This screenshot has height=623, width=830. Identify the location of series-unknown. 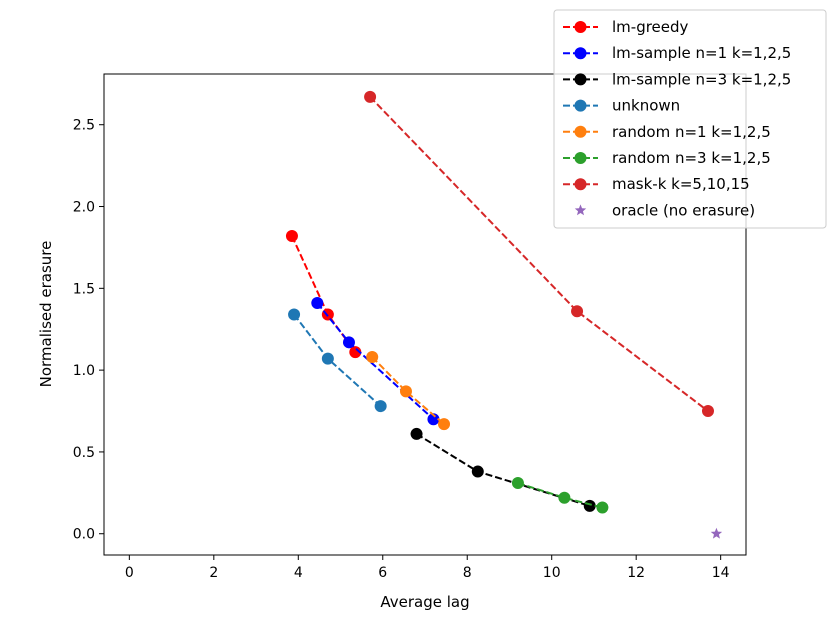
(337, 360).